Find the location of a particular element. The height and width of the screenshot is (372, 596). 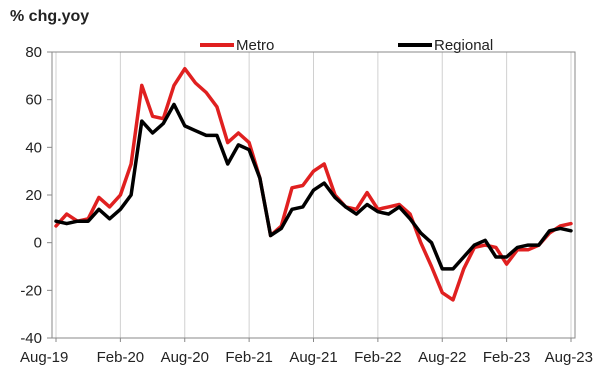

x-tick-label: Feb-21 is located at coordinates (249, 357).